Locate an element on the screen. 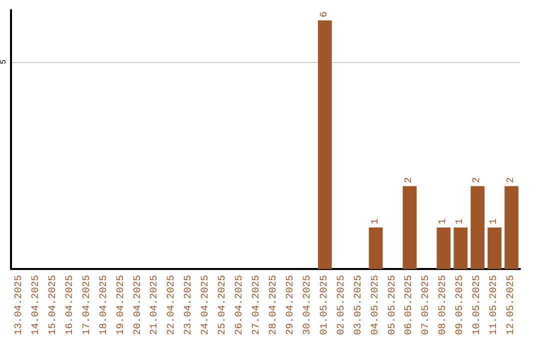 Image resolution: width=540 pixels, height=340 pixels. x-tick-label: 13.04.2025 is located at coordinates (19, 305).